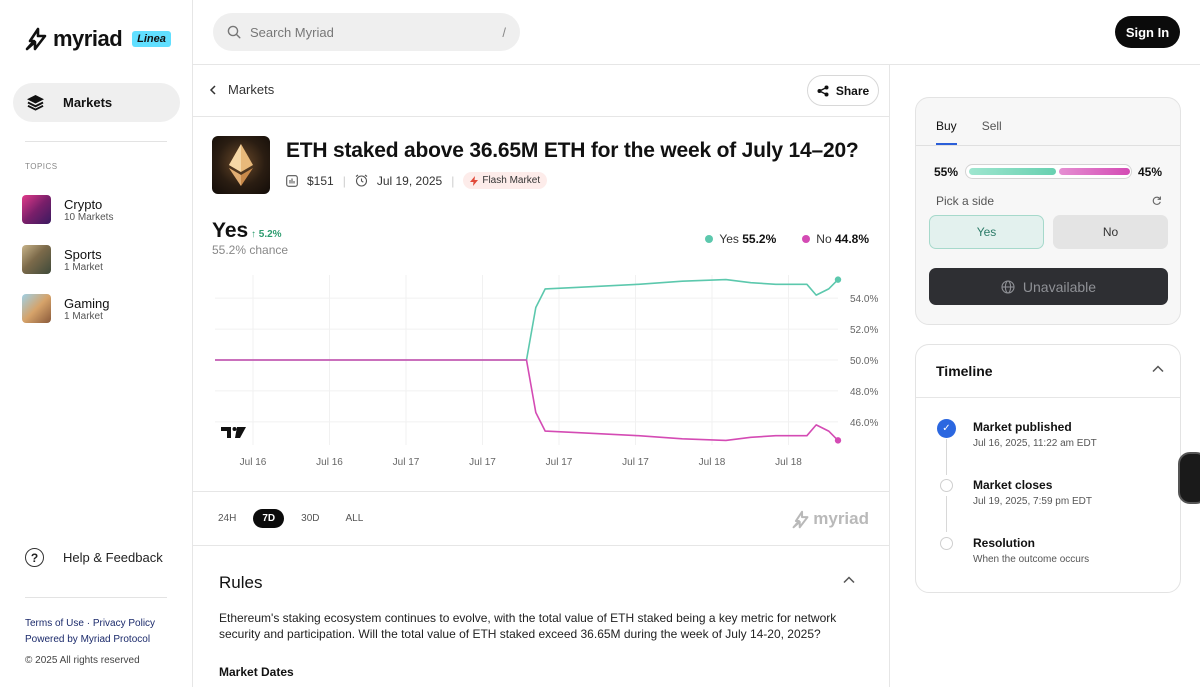 The width and height of the screenshot is (1200, 687). Describe the element at coordinates (1110, 232) in the screenshot. I see `no-button: No` at that location.